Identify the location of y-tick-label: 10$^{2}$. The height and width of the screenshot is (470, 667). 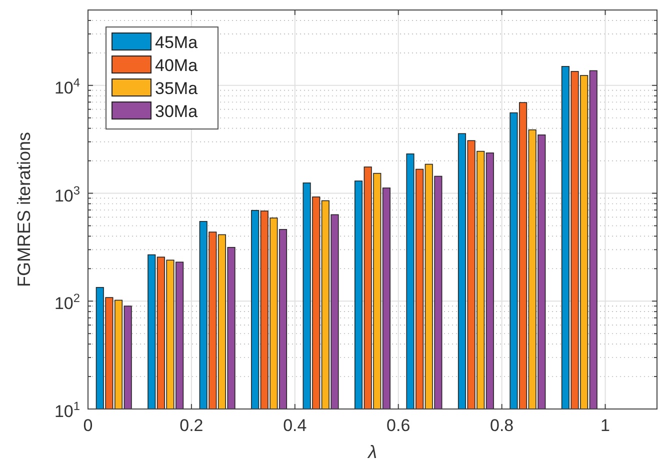
(67, 302).